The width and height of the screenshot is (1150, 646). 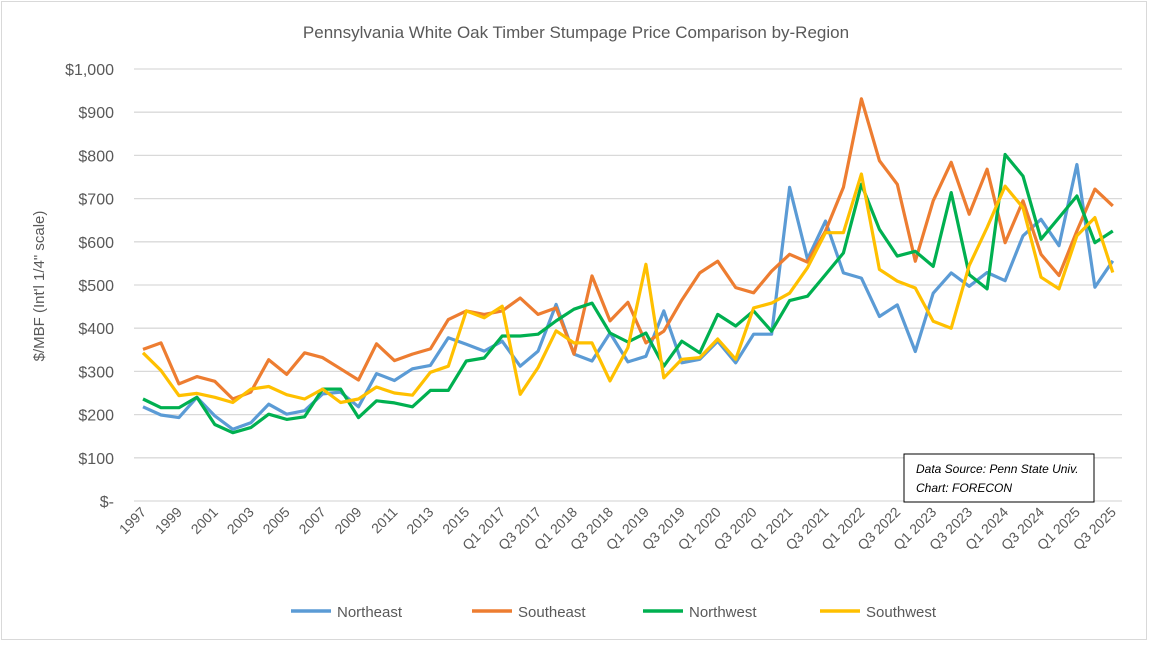 I want to click on x-tick-label: 2009, so click(x=347, y=520).